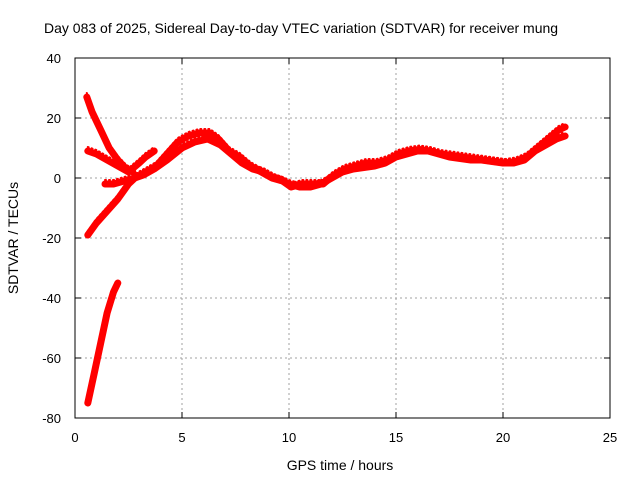 This screenshot has height=480, width=640. Describe the element at coordinates (51, 358) in the screenshot. I see `y-tick-label: -60` at that location.